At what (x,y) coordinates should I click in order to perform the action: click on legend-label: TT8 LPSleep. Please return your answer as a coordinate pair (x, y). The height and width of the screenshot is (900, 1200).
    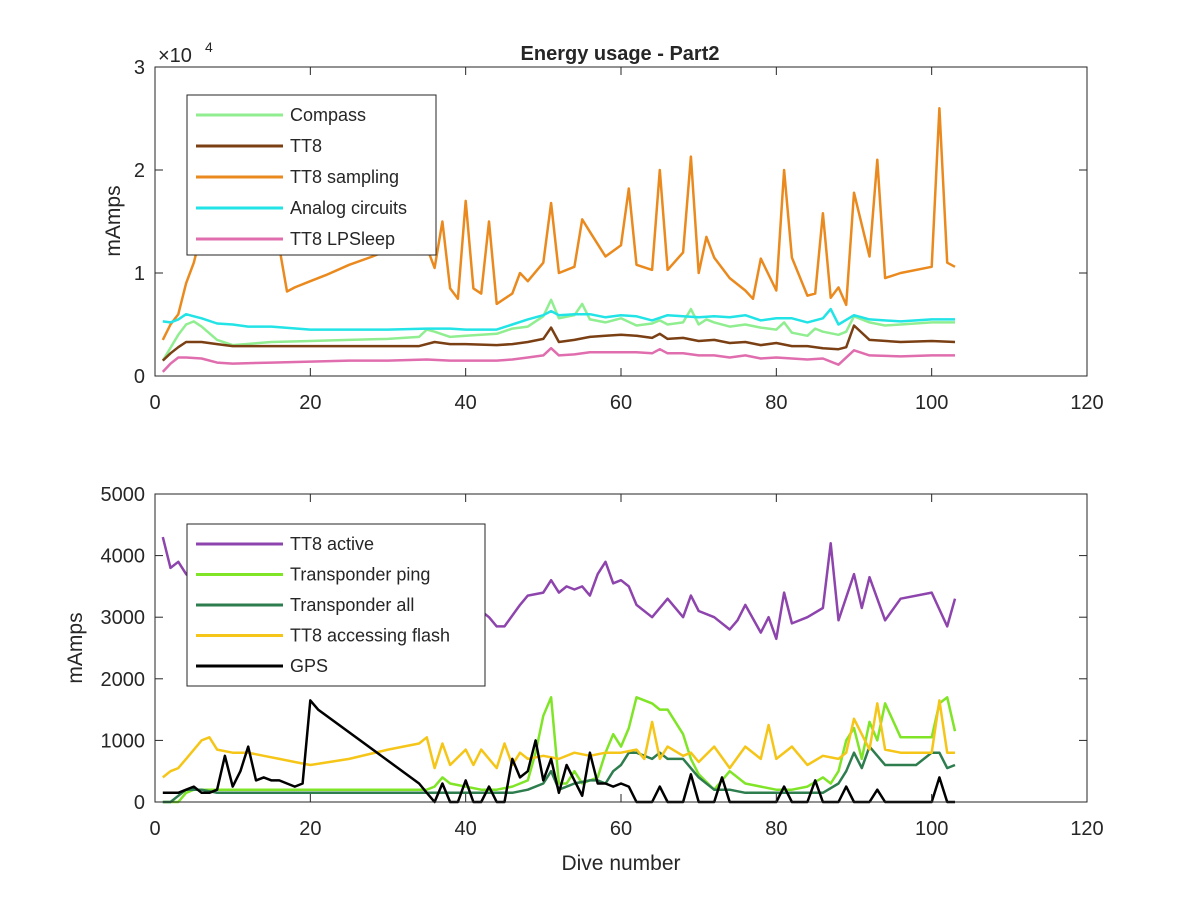
    Looking at the image, I should click on (342, 239).